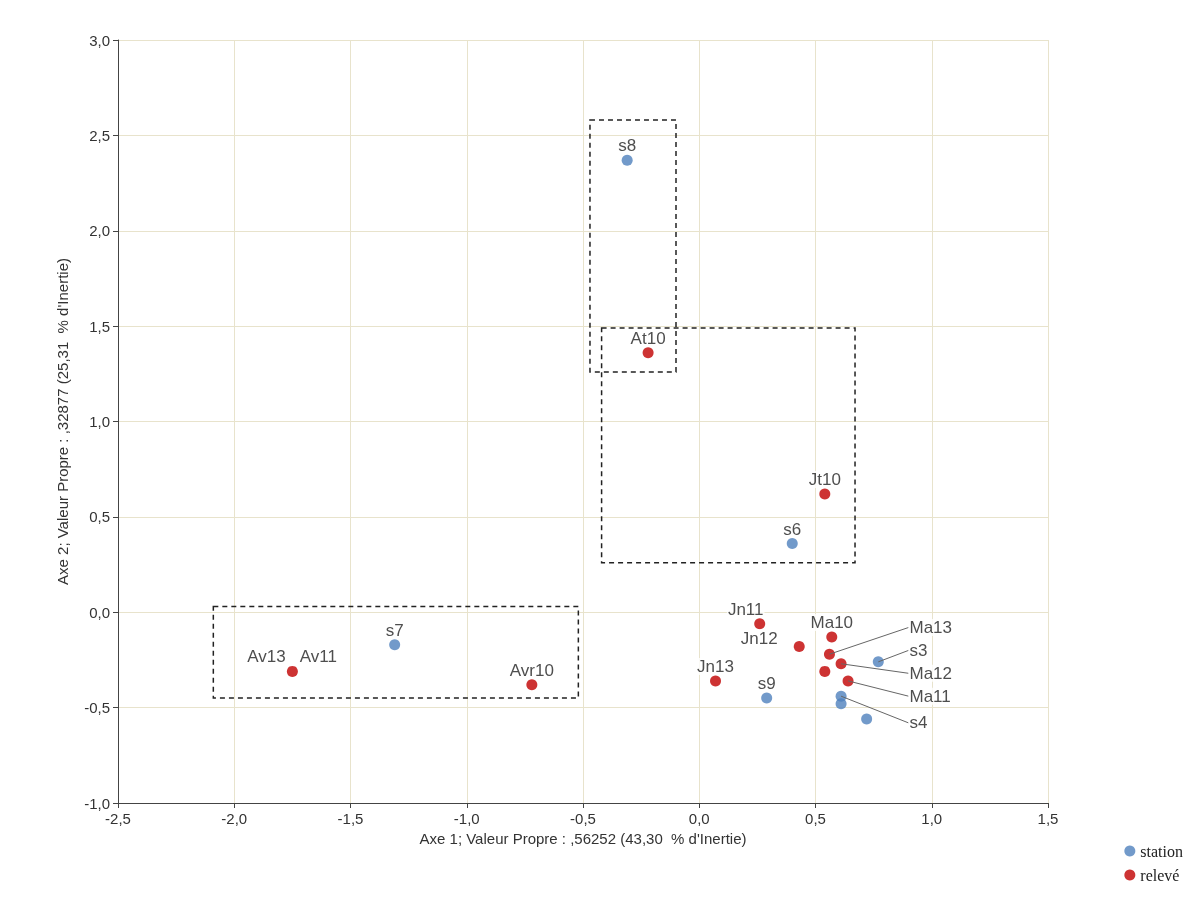 Image resolution: width=1197 pixels, height=900 pixels. What do you see at coordinates (699, 818) in the screenshot?
I see `x-tick-label: 0,0` at bounding box center [699, 818].